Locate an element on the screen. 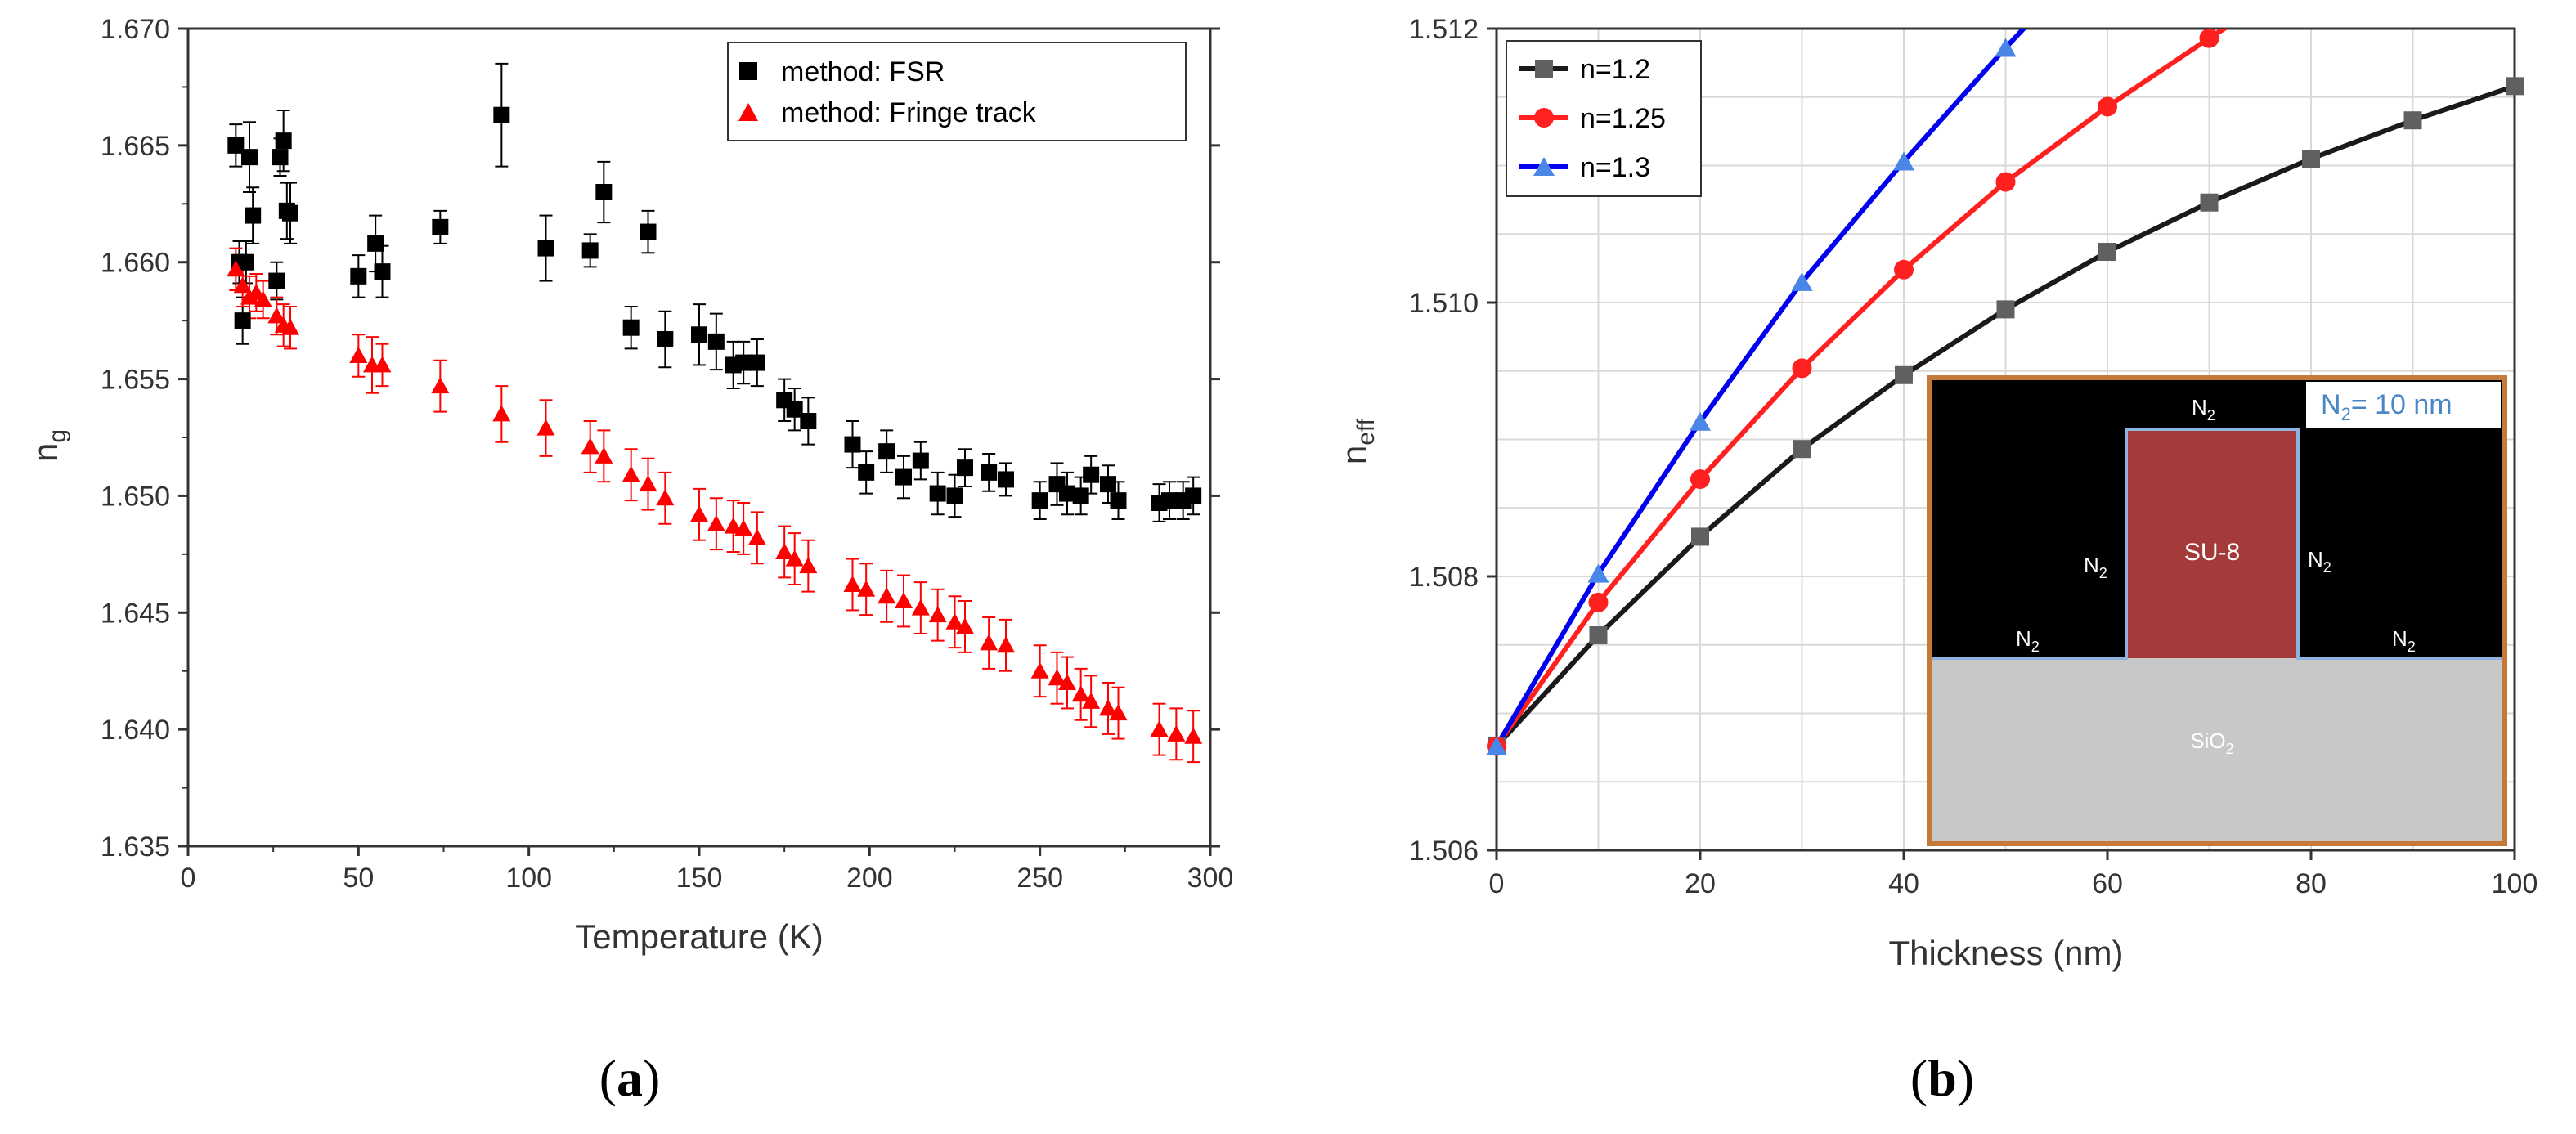 Image resolution: width=2576 pixels, height=1134 pixels. legend-label-fsr: method: FSR is located at coordinates (863, 71).